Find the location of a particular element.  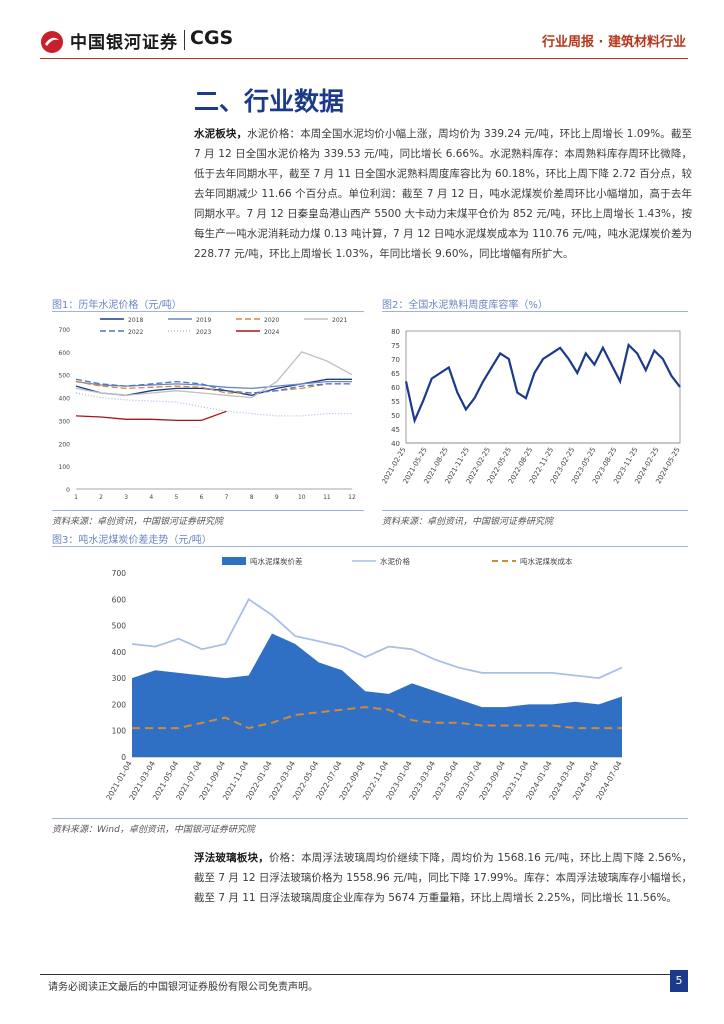

fig1-source: 资料来源：卓创资讯，中国银河证券研究院 is located at coordinates (138, 522).